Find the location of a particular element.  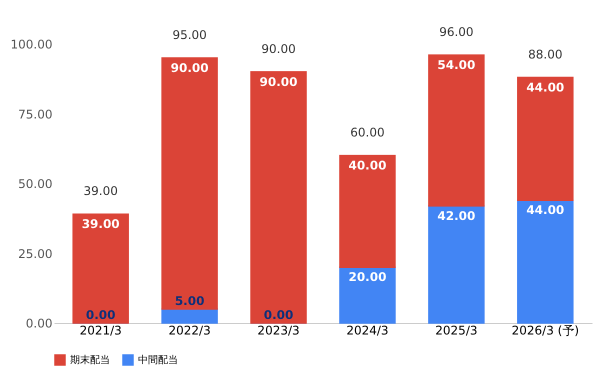

y-tick-label: 50.00 is located at coordinates (35, 184).